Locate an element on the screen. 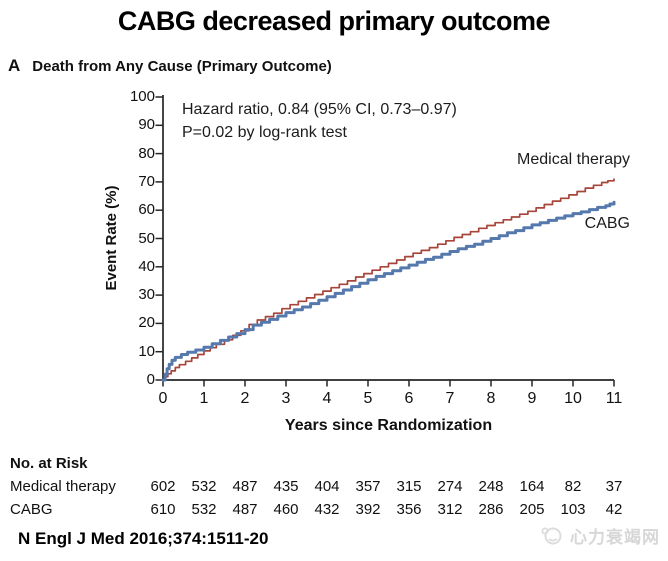 The image size is (668, 561). watermark-text: 心力衰竭网 is located at coordinates (615, 537).